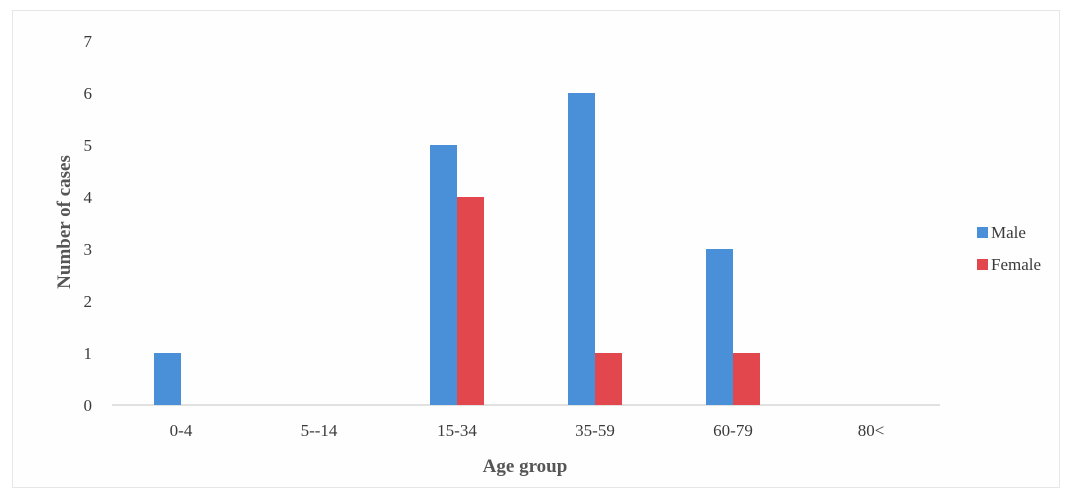 This screenshot has height=500, width=1073. I want to click on x-tick-label: 15-34, so click(457, 430).